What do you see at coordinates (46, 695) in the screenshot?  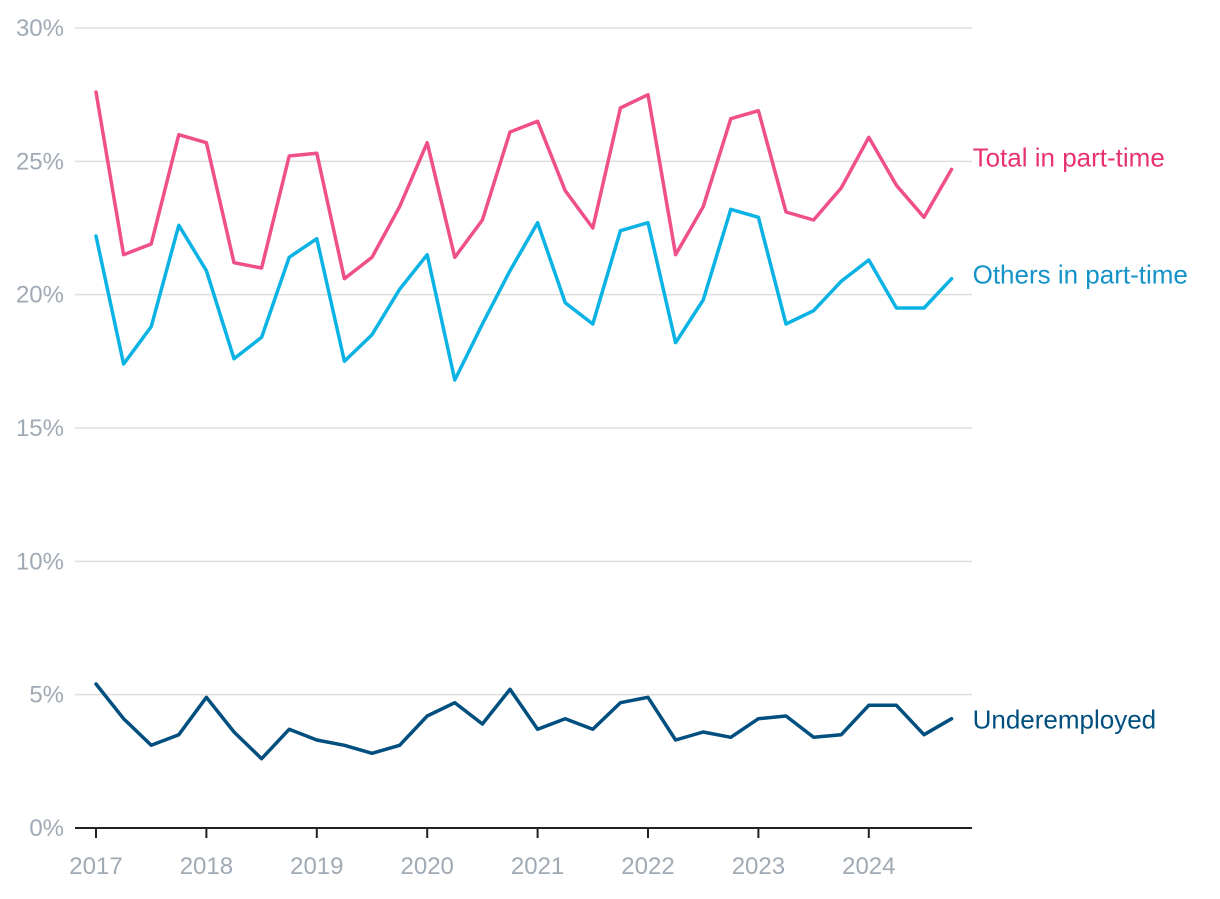 I see `y-tick-label: 5%` at bounding box center [46, 695].